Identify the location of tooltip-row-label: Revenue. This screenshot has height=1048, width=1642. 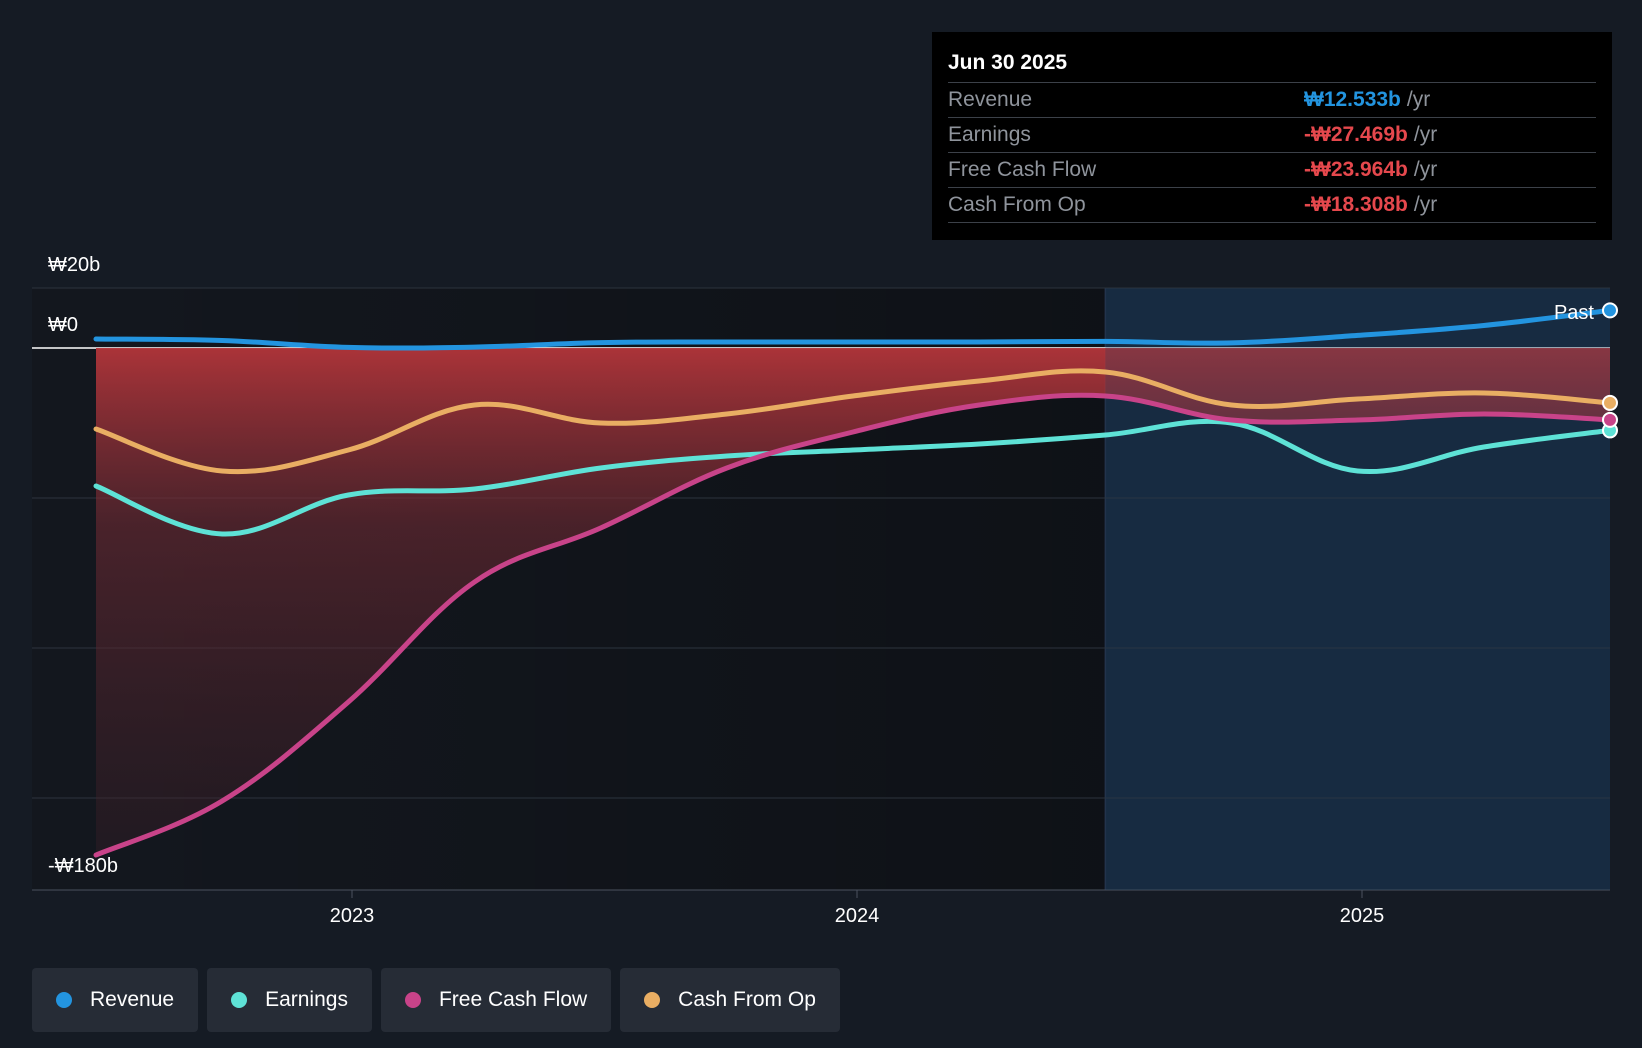
(990, 99).